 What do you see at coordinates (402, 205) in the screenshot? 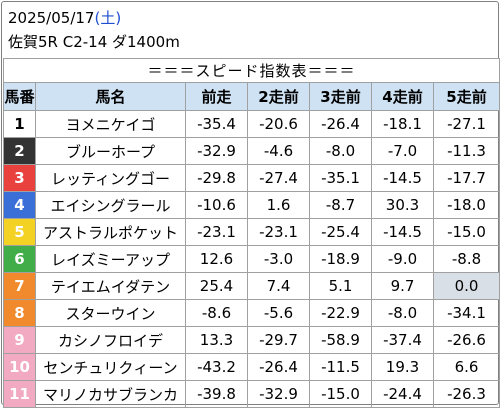
I see `speed-index-cell: 30.3` at bounding box center [402, 205].